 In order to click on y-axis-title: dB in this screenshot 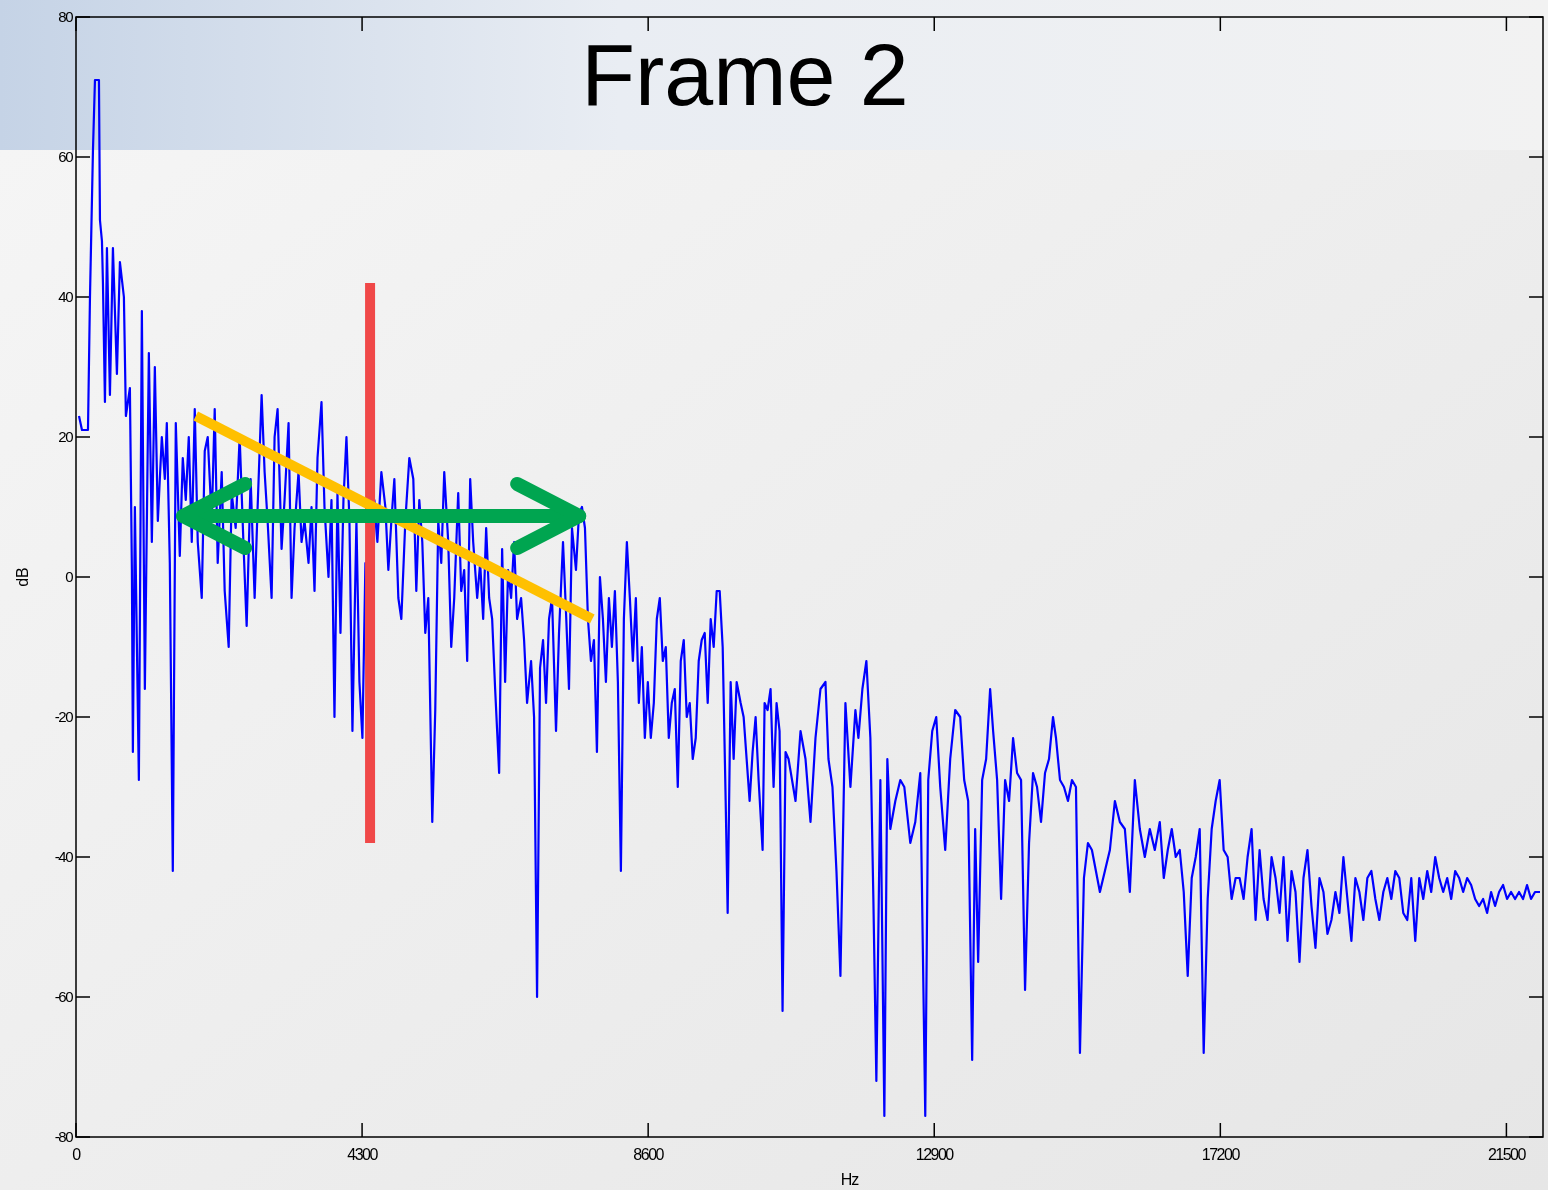, I will do `click(22, 577)`.